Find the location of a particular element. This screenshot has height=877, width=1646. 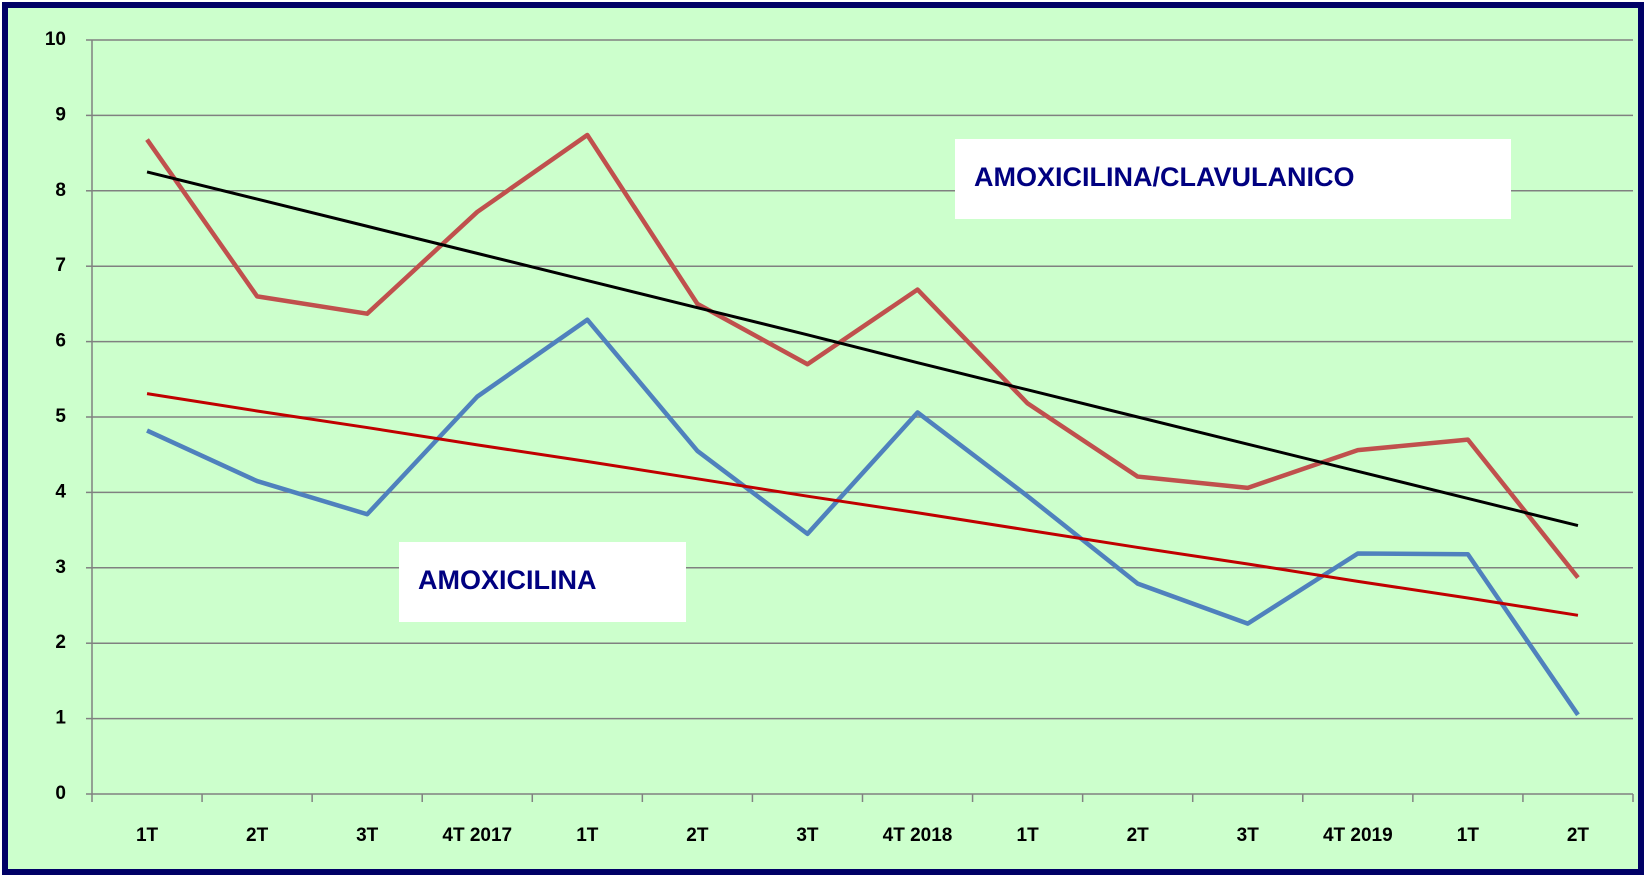

y-tick-label: 2 is located at coordinates (60, 642).